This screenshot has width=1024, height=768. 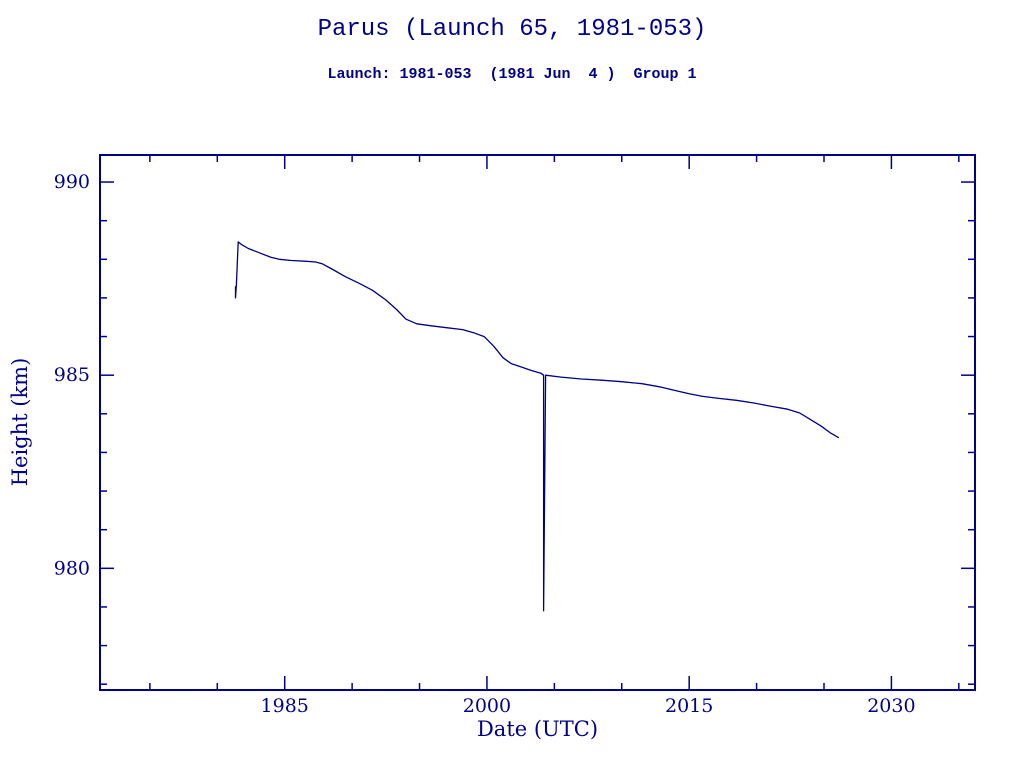 What do you see at coordinates (537, 729) in the screenshot?
I see `x-axis-label: Date (UTC)` at bounding box center [537, 729].